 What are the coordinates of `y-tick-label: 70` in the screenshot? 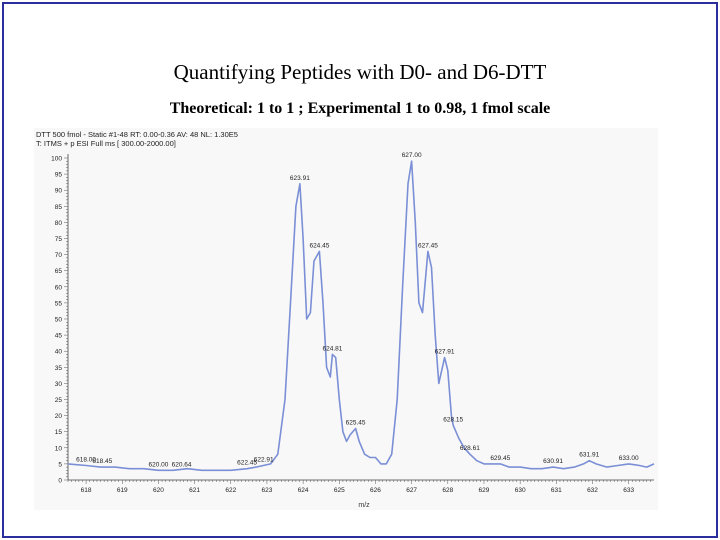 It's located at (59, 255).